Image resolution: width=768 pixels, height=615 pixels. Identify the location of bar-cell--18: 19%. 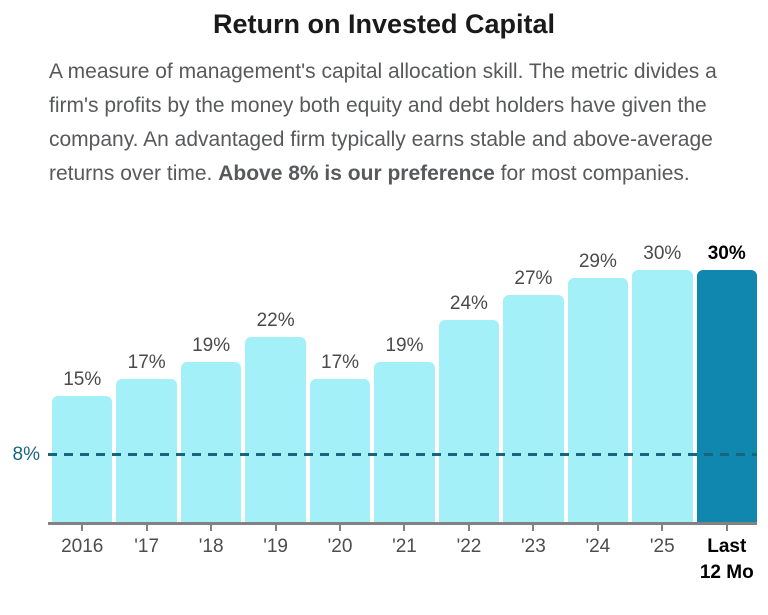
(211, 382).